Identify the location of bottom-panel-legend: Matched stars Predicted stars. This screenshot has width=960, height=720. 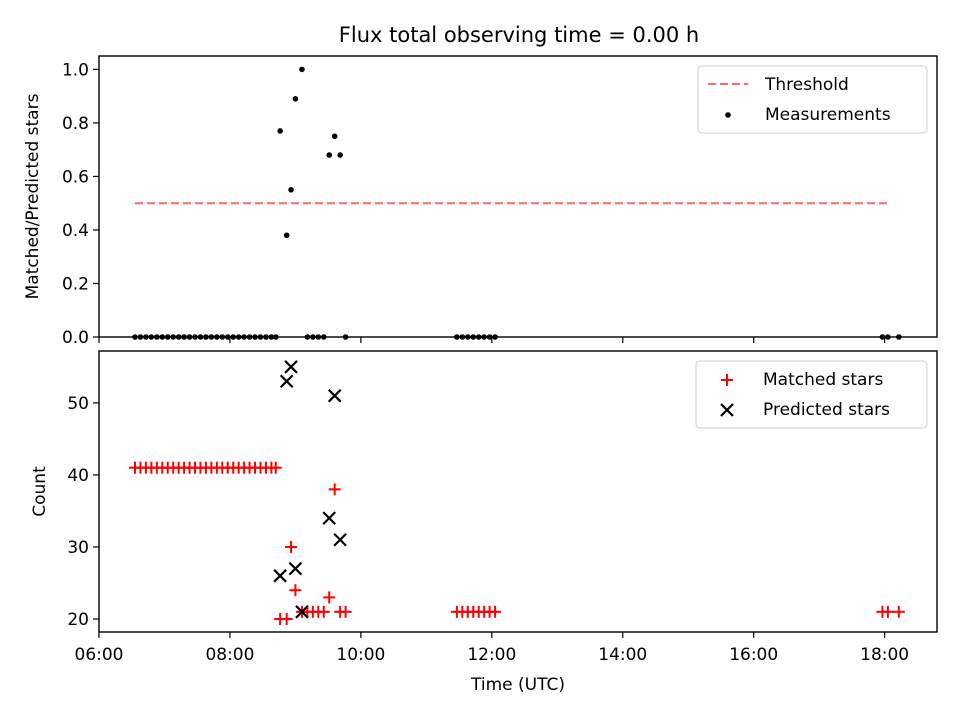
(811, 394).